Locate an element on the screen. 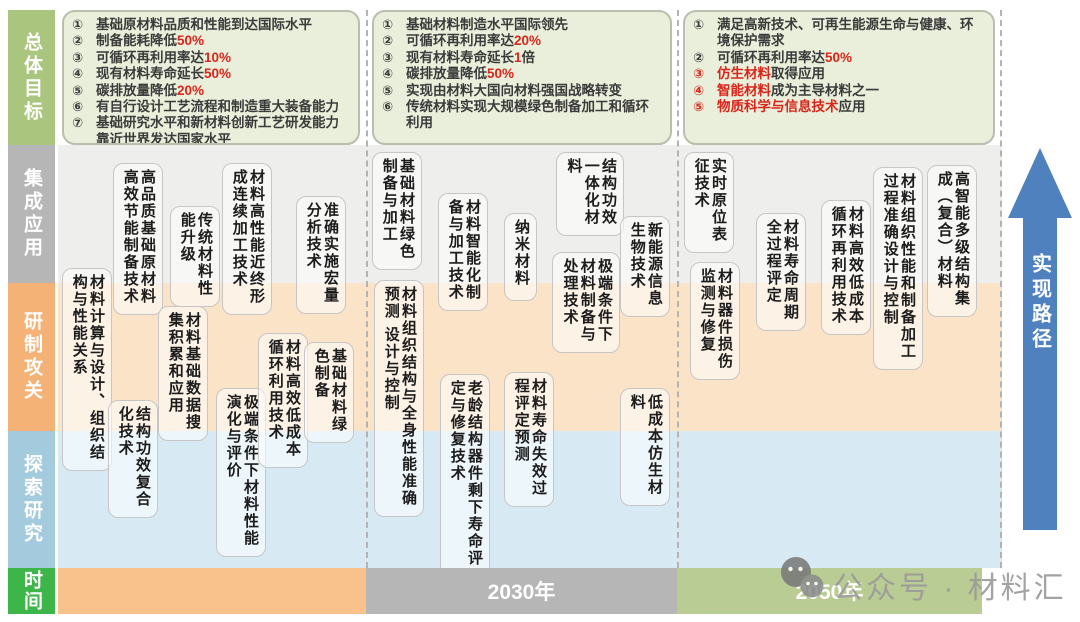 This screenshot has width=1080, height=622. tech-box-s2-6: 极端条件下材料制备与处理技术 is located at coordinates (586, 302).